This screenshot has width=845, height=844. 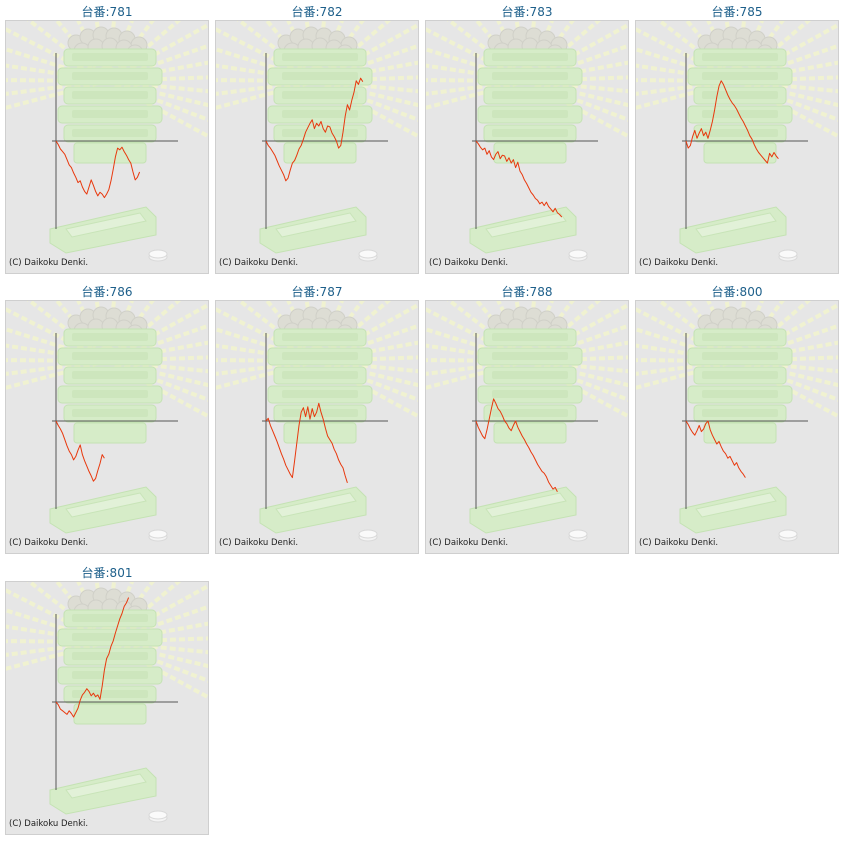 I want to click on machine-number-title: 台番:785, so click(x=737, y=12).